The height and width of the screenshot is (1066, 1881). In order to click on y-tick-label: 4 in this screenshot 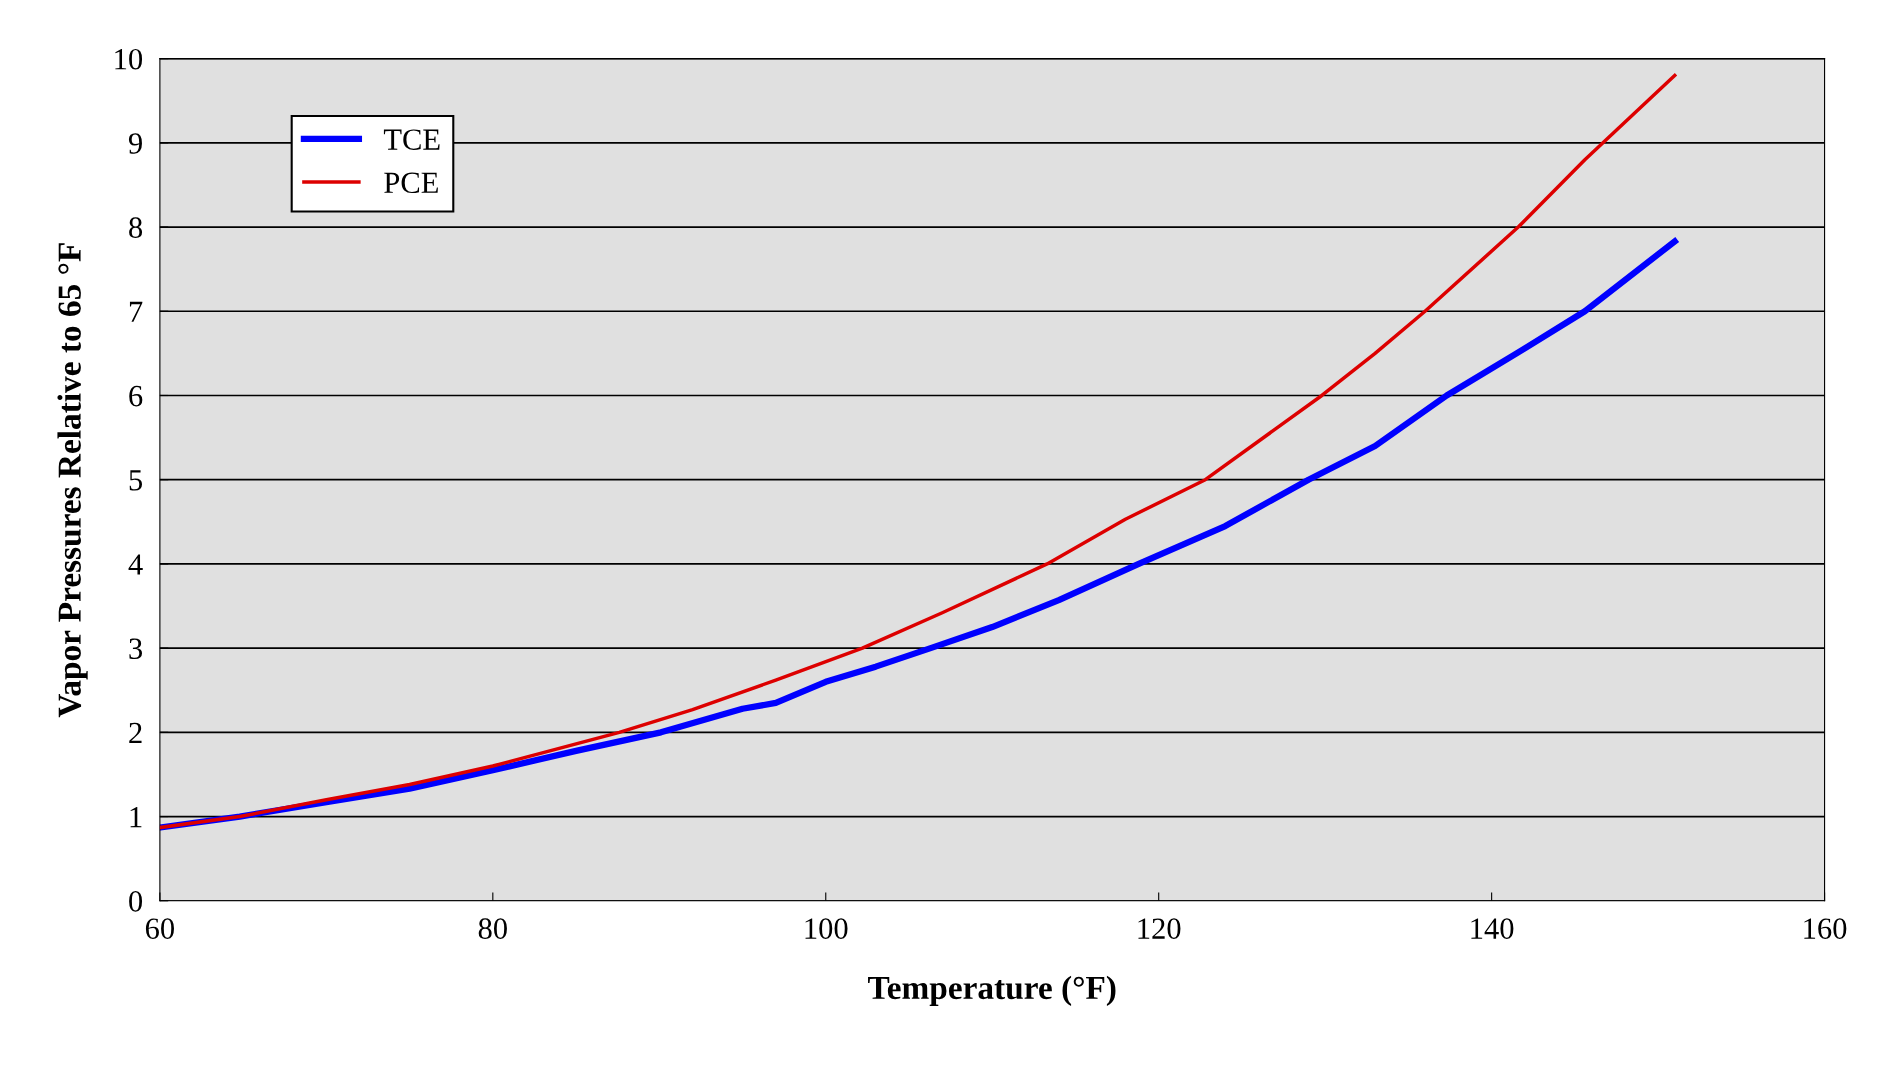, I will do `click(135, 564)`.